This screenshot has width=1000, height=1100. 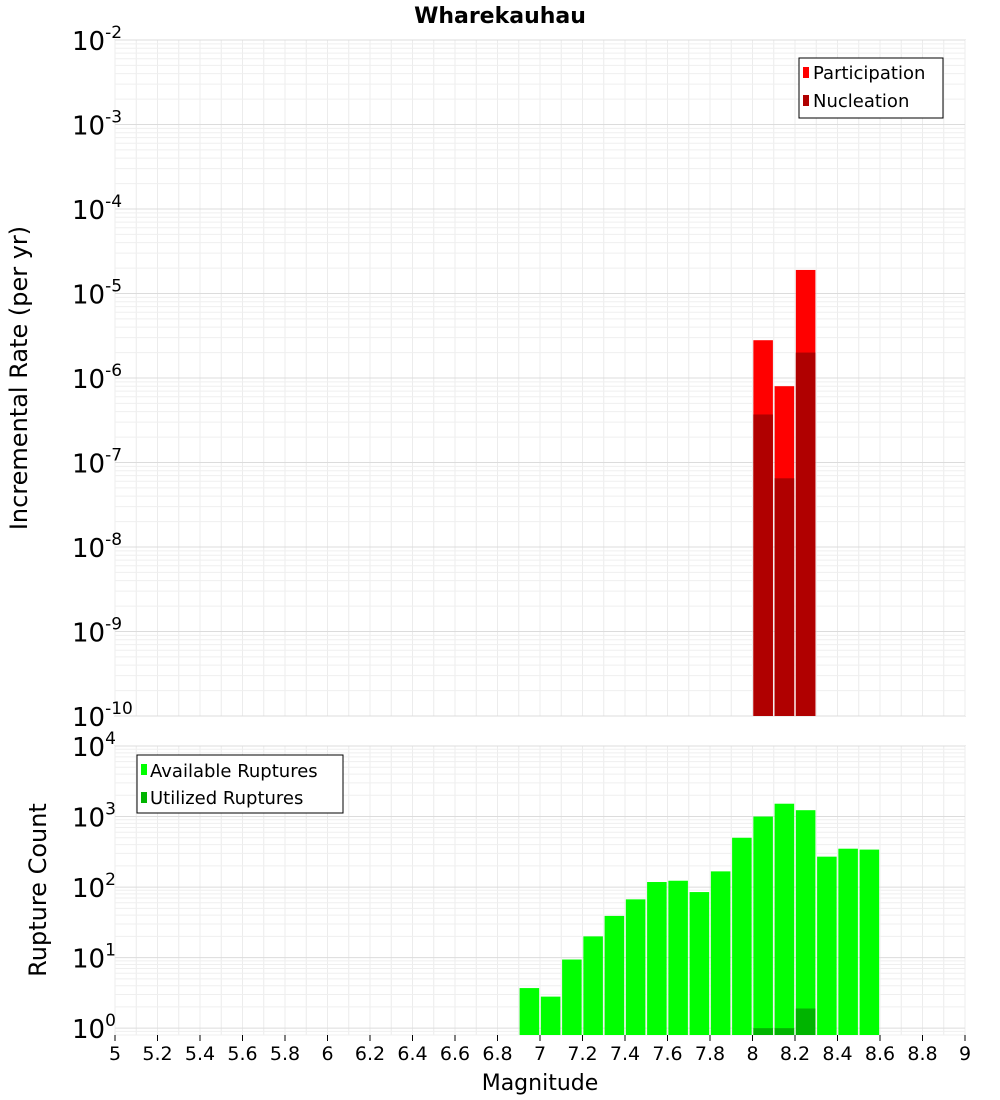 I want to click on legend-label-available: Available Ruptures, so click(x=234, y=771).